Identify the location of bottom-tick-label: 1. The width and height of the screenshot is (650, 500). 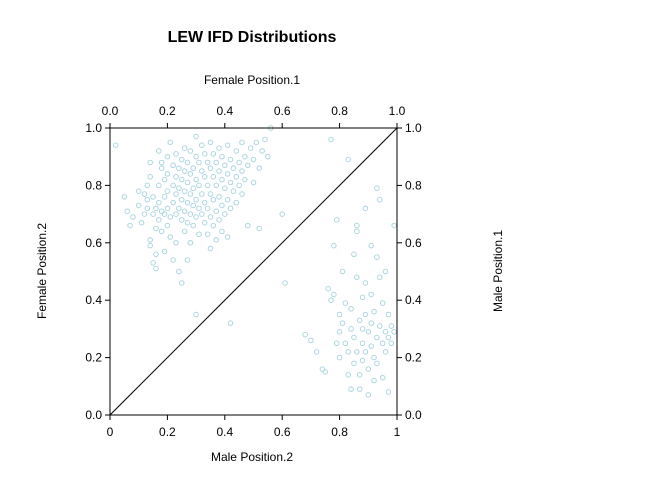
(397, 432).